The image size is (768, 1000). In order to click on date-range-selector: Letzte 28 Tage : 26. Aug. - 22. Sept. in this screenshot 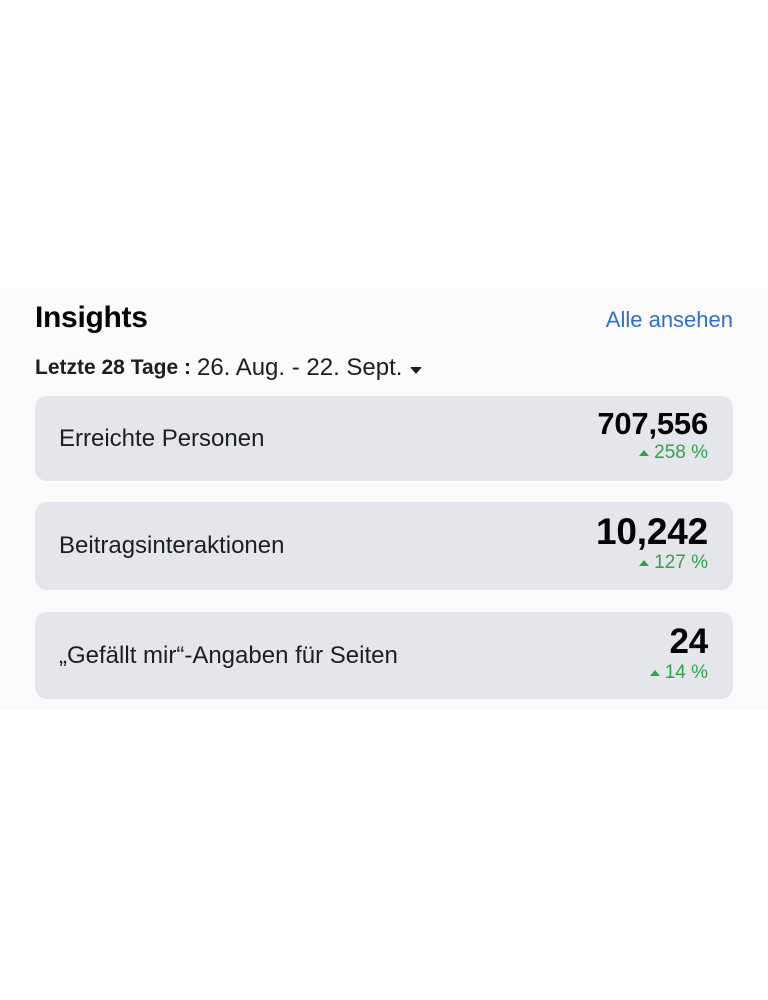, I will do `click(229, 368)`.